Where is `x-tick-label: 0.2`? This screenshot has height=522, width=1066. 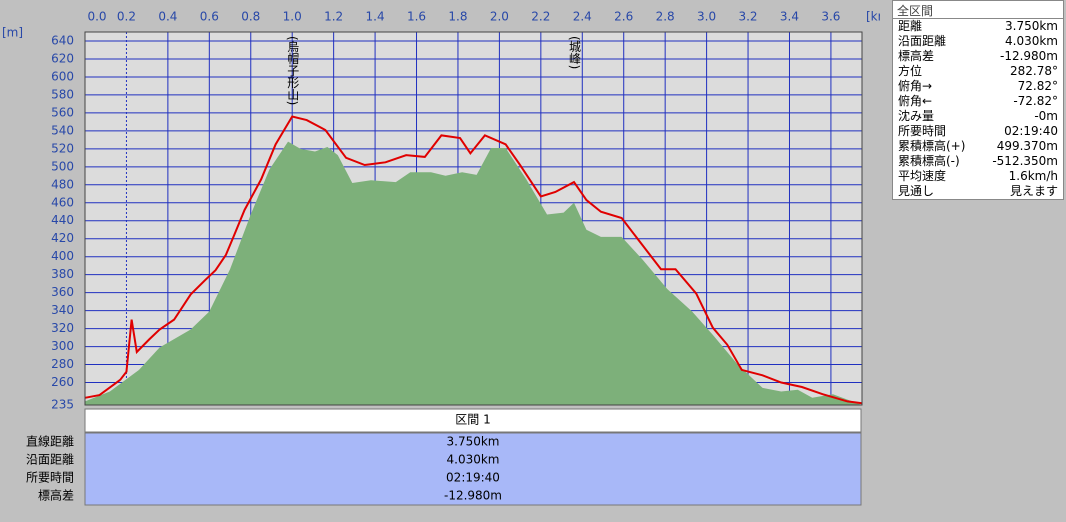 x-tick-label: 0.2 is located at coordinates (126, 17).